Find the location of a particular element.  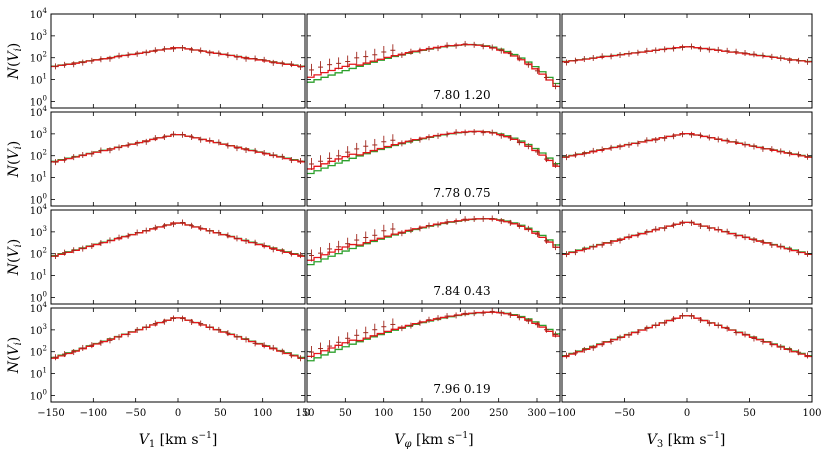

y-axis-titles: N(Vi) N(Vi) N(Vi) N(Vi) is located at coordinates (15, 209).